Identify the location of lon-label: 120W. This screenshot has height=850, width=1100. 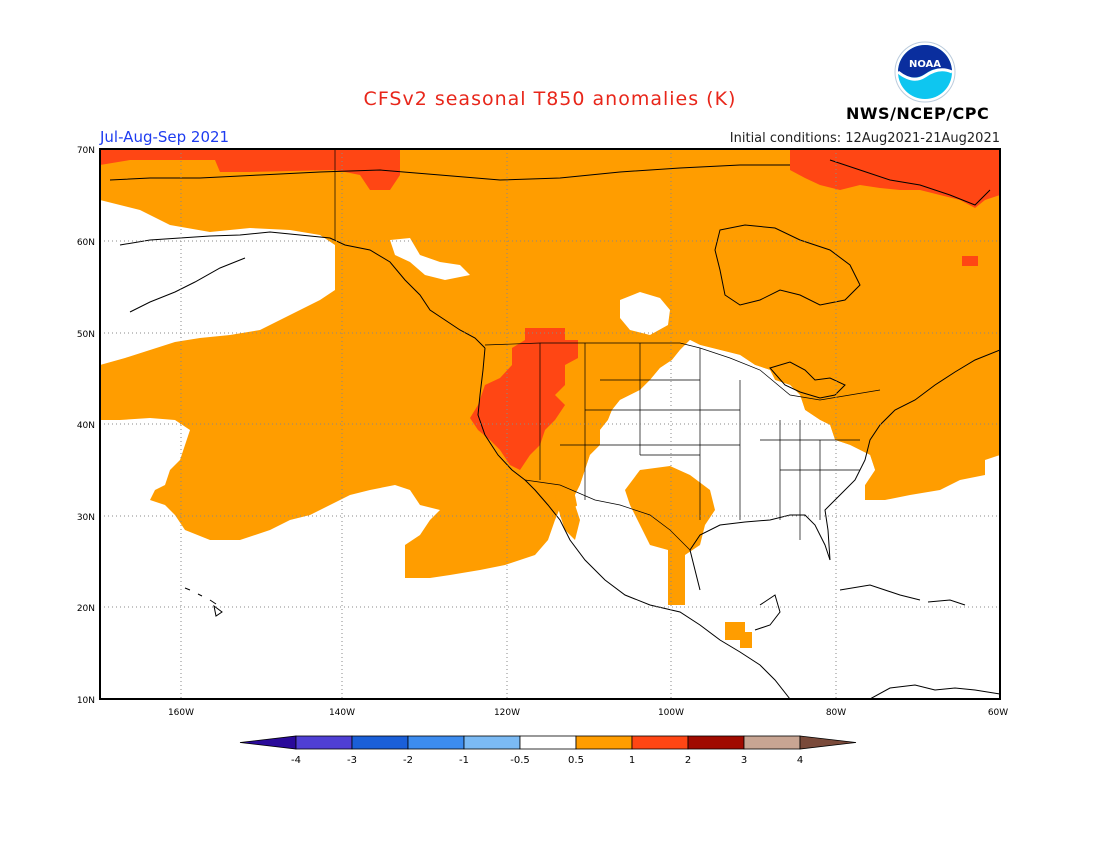
(507, 713).